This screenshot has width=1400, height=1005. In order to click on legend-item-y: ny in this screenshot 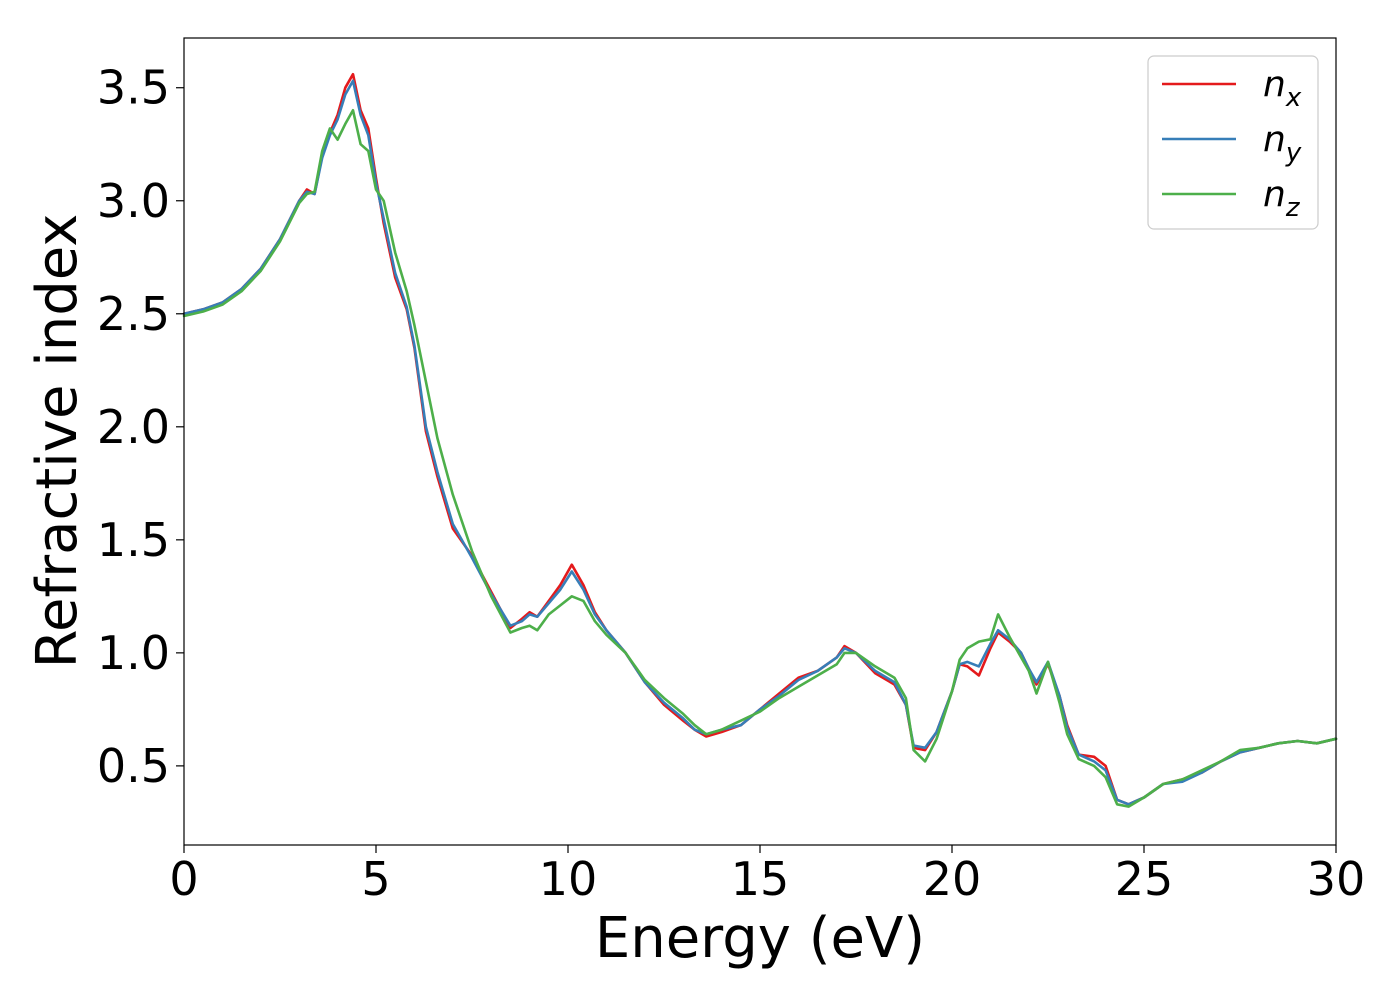, I will do `click(1232, 143)`.